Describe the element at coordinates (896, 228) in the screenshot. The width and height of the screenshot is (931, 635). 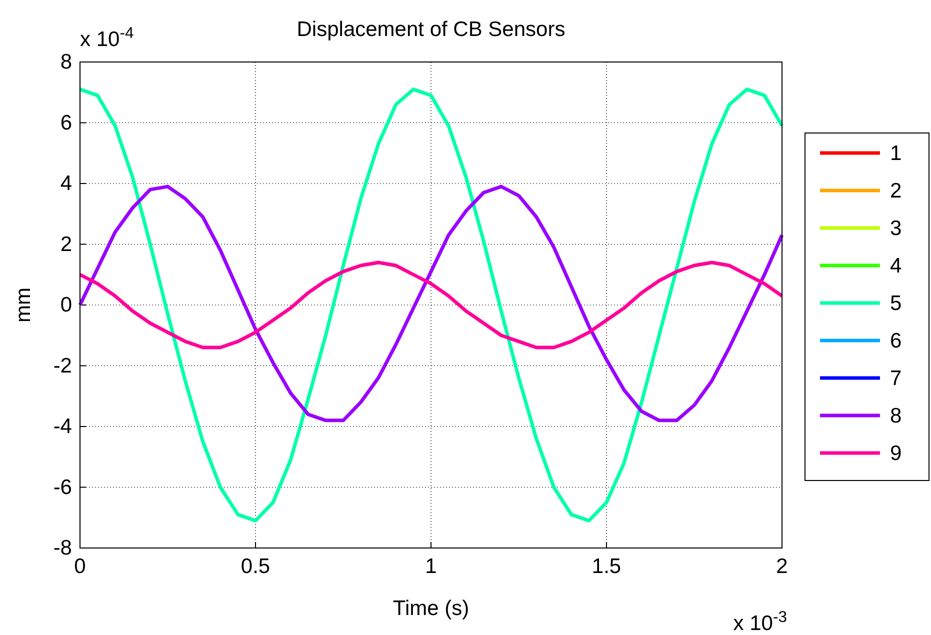
I see `legend-label: 3` at that location.